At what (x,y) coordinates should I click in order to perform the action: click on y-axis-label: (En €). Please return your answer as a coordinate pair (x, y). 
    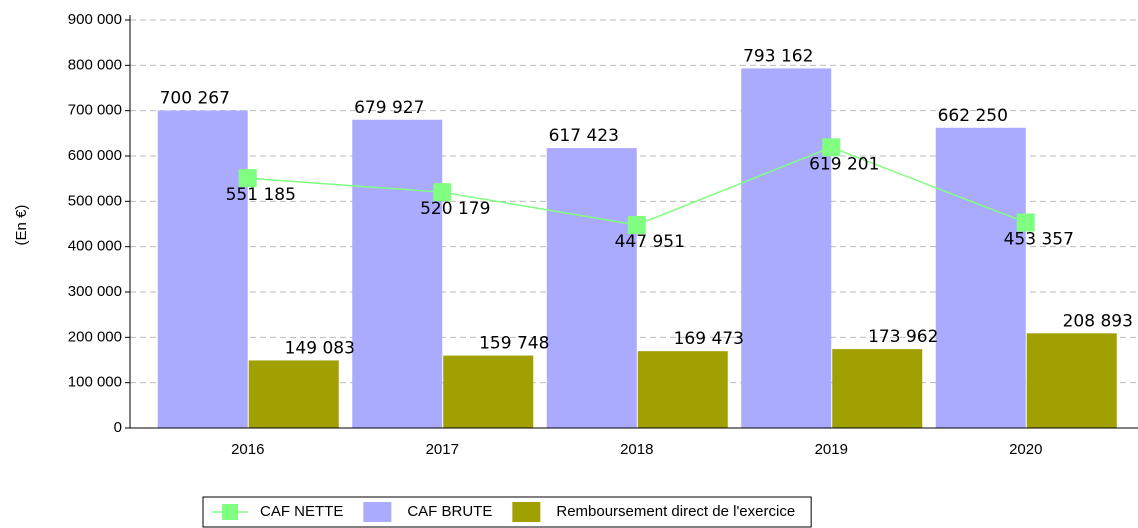
    Looking at the image, I should click on (21, 225).